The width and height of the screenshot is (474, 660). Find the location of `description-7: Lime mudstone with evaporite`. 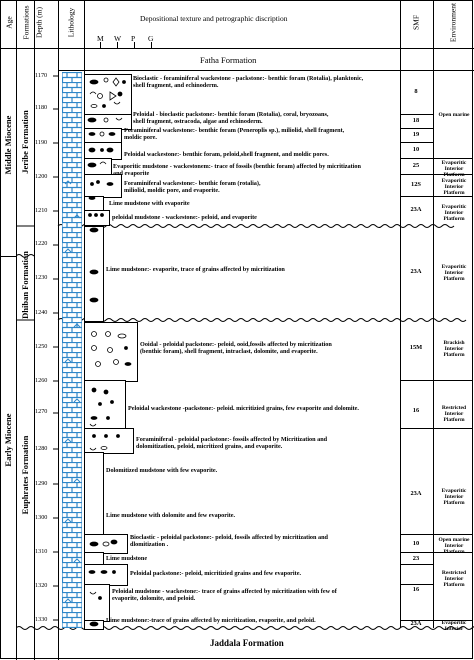

description-7: Lime mudstone with evaporite is located at coordinates (149, 203).